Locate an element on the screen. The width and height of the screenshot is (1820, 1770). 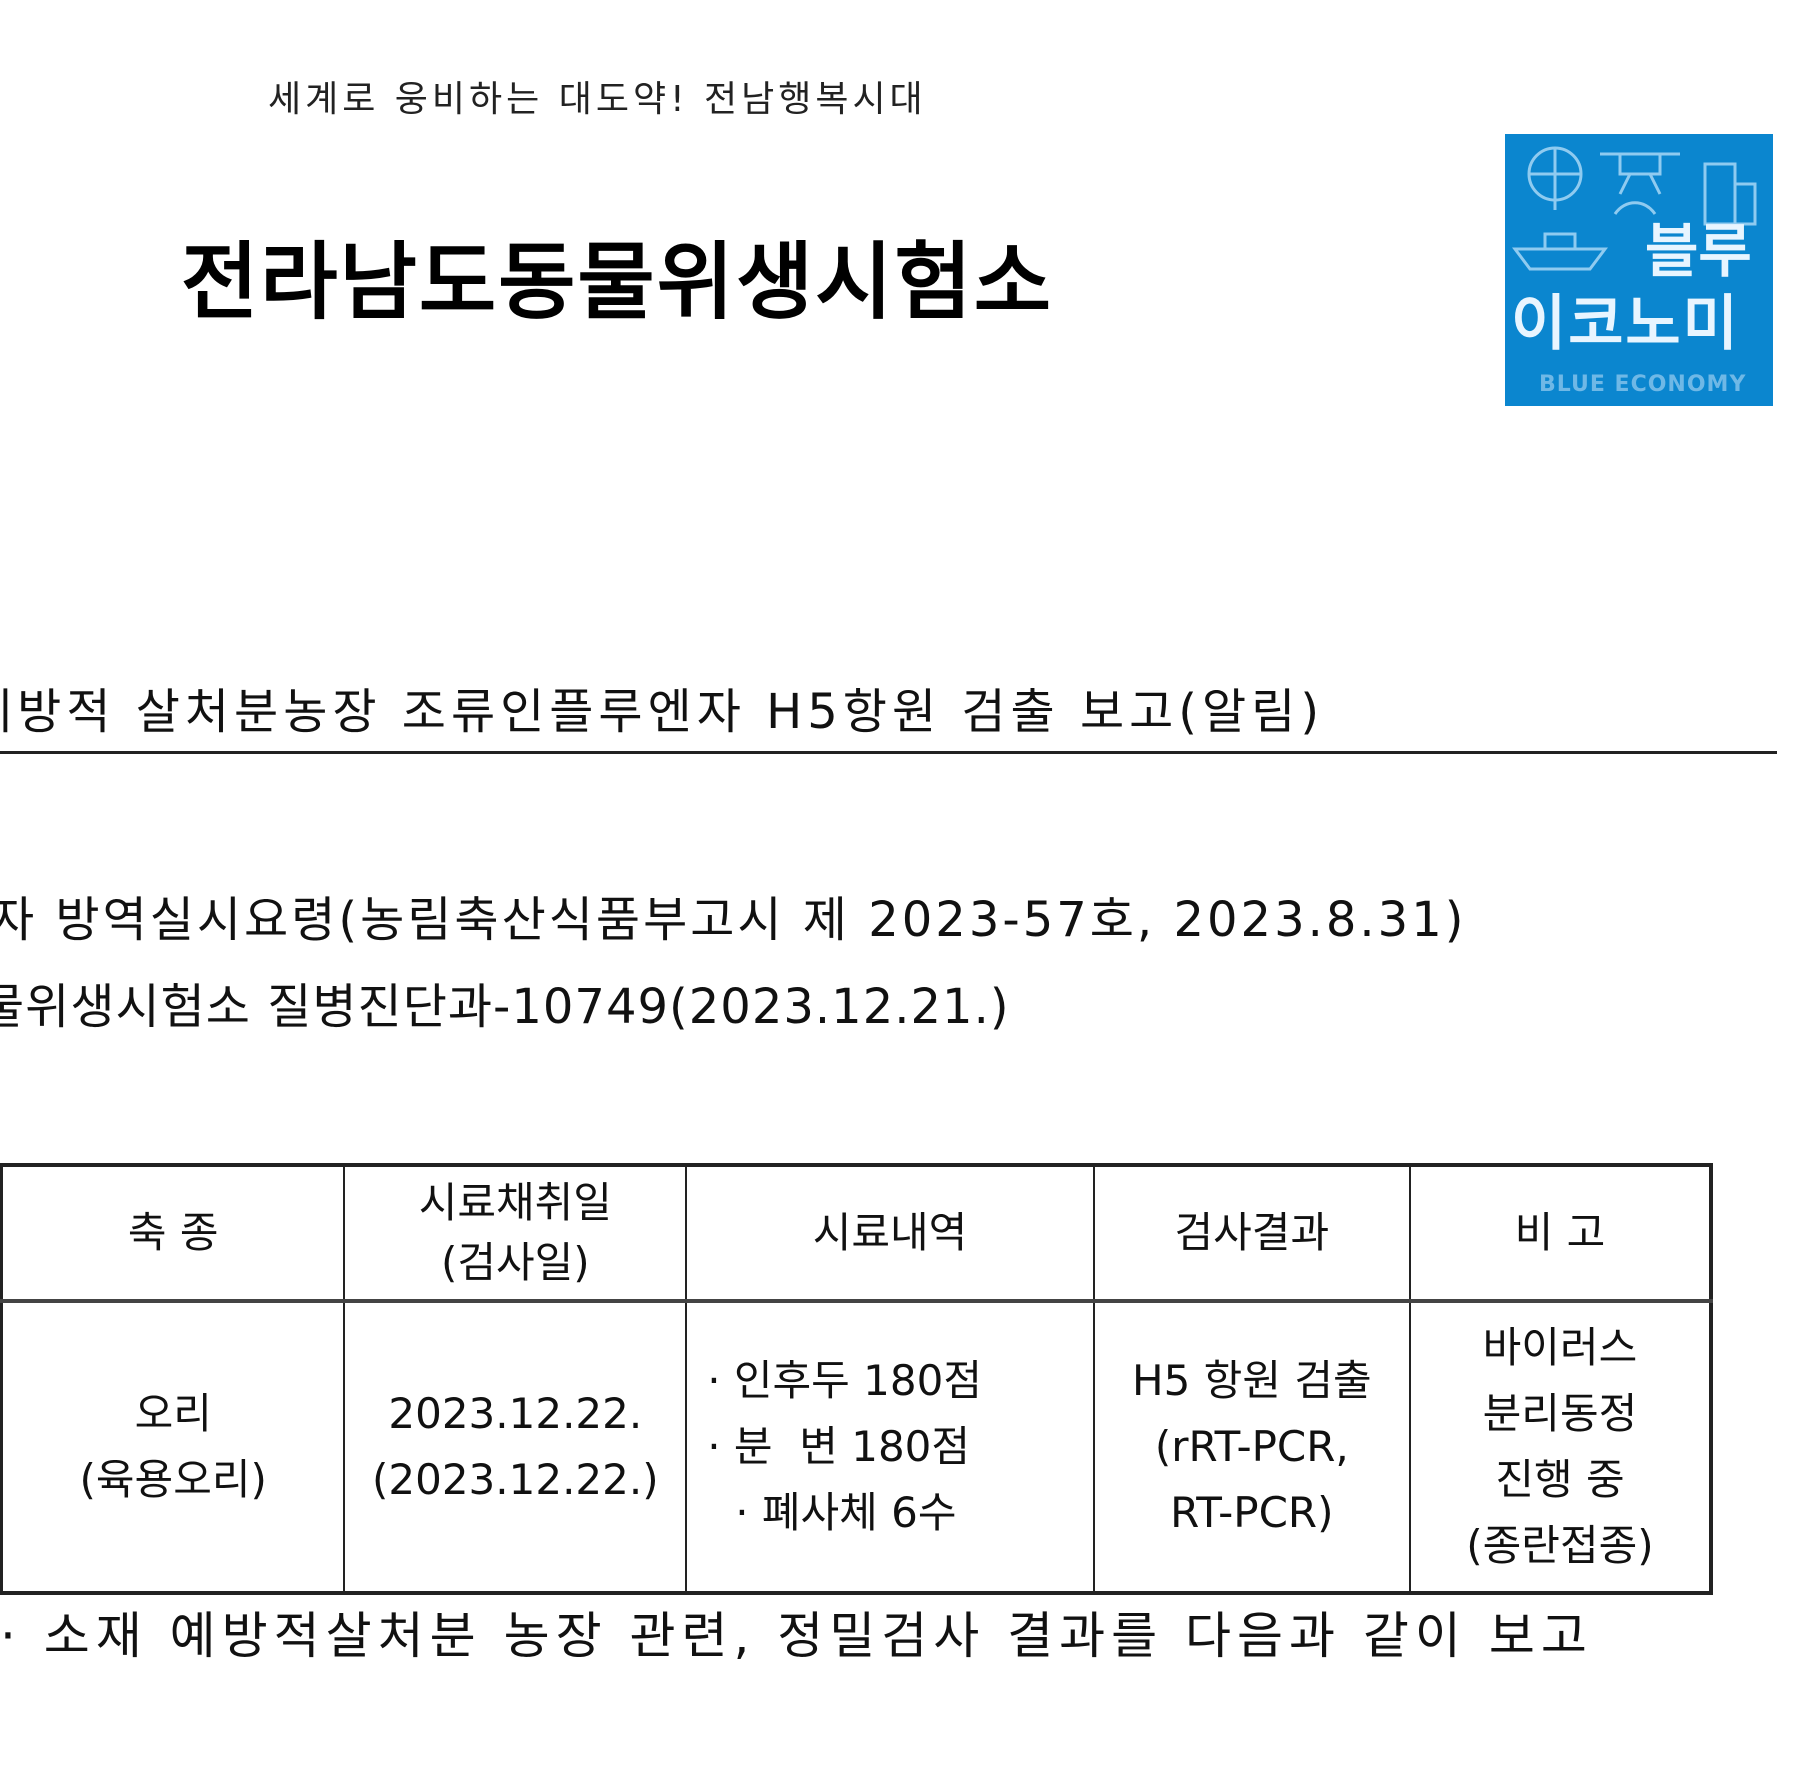
body-text: · 소재 예방적살처분 농장 관련, 정밀검사 결과를 다음과 같이 보고 is located at coordinates (796, 1636).